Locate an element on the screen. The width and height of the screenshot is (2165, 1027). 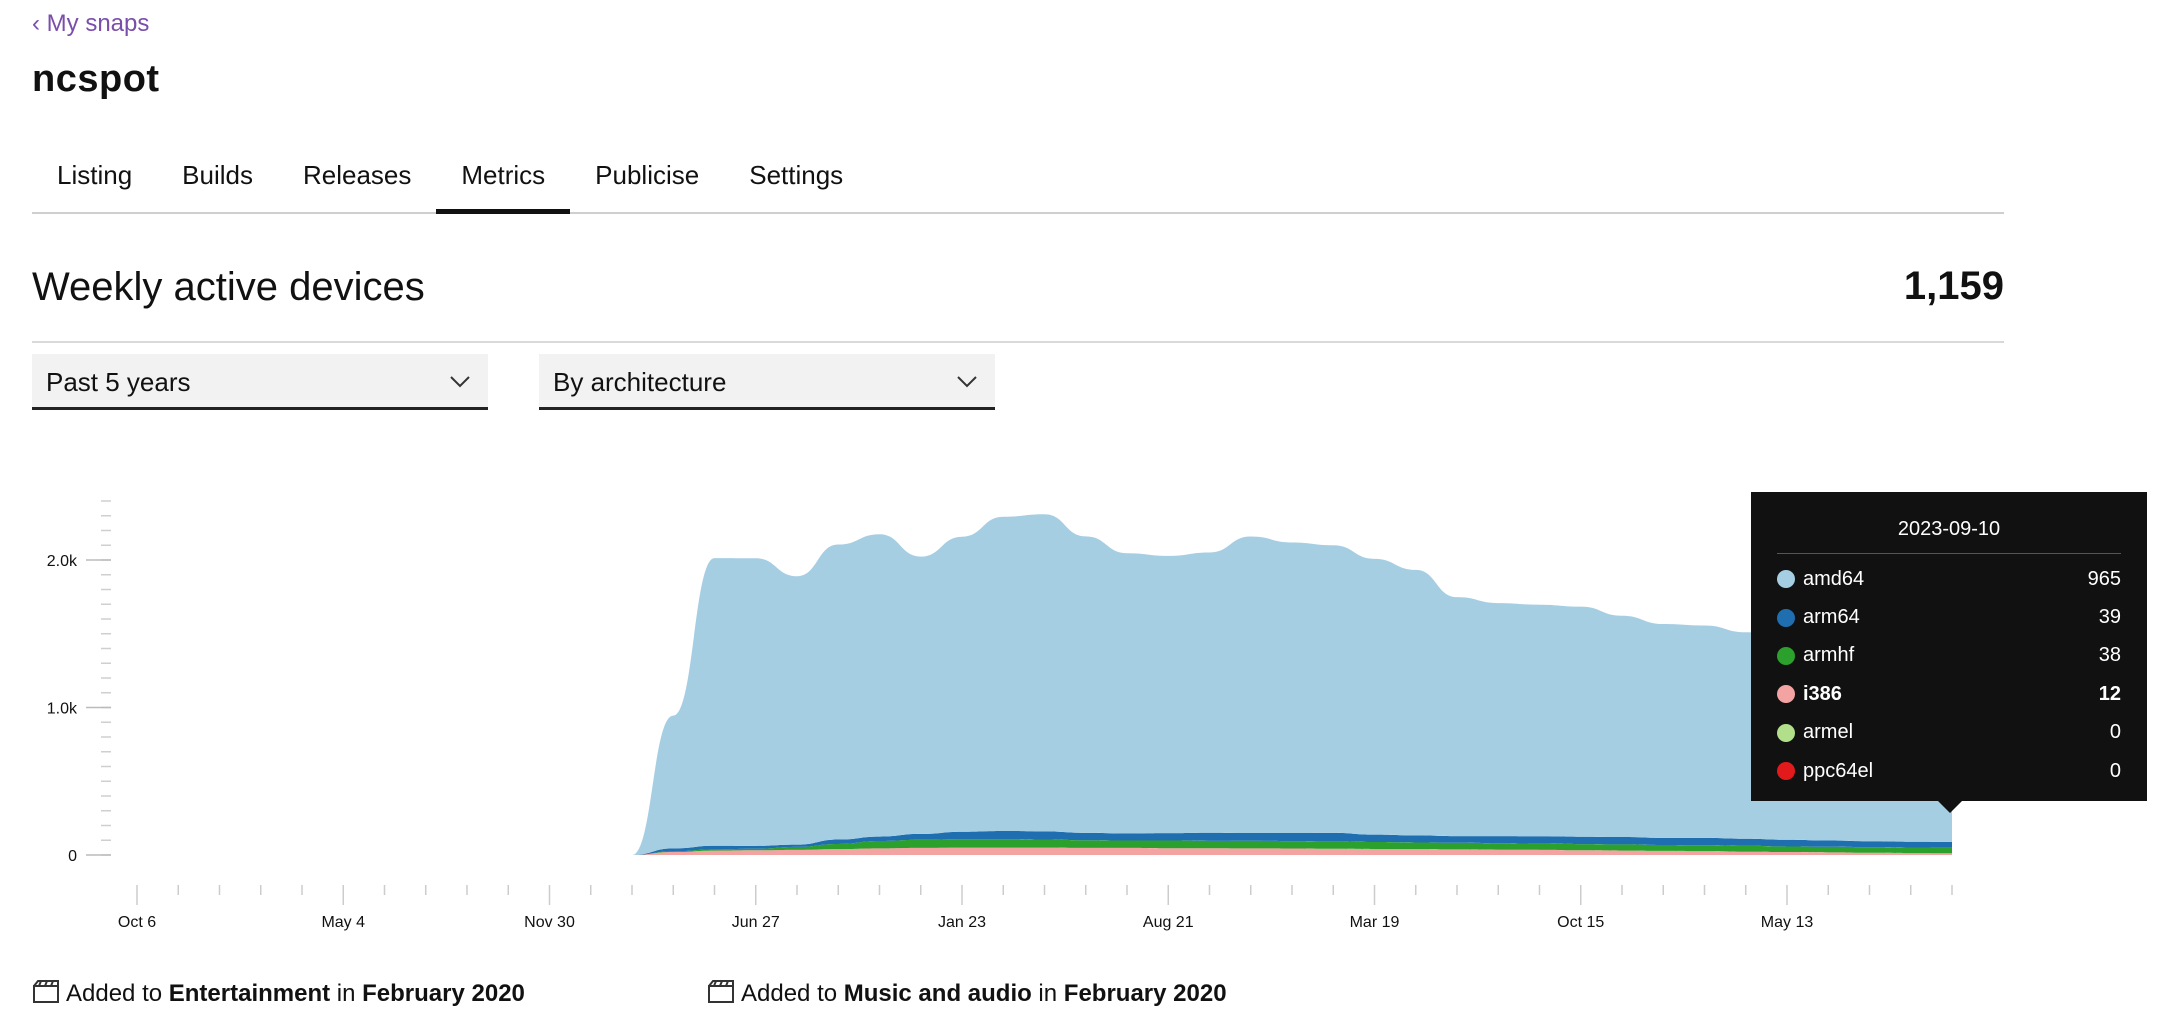
tooltip-pointer is located at coordinates (1950, 806).